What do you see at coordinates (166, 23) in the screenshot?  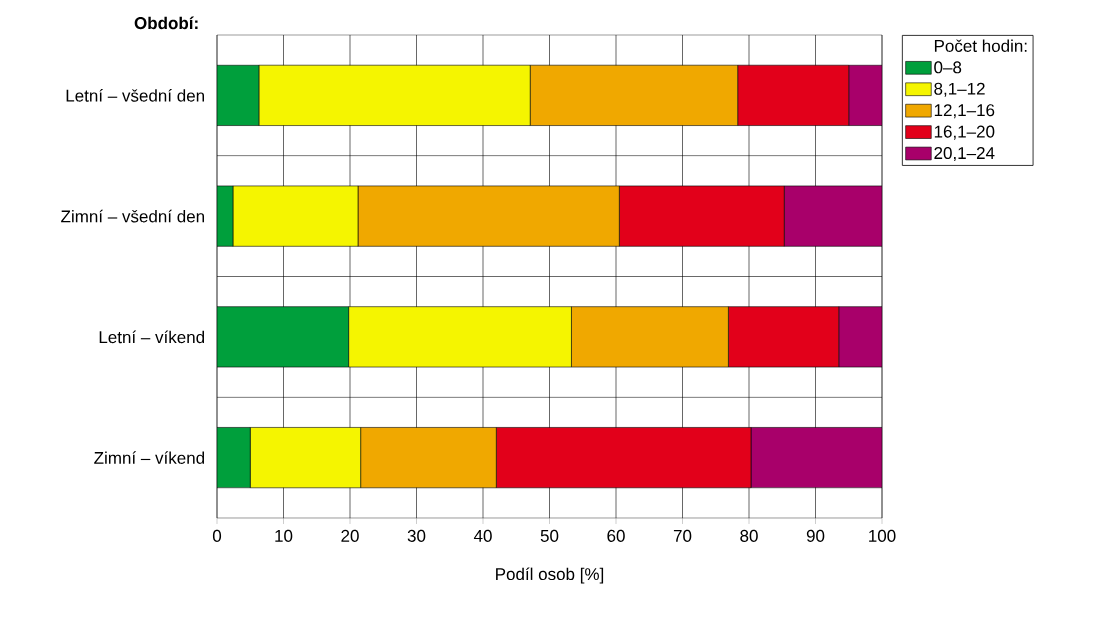 I see `y-axis-title: Období:` at bounding box center [166, 23].